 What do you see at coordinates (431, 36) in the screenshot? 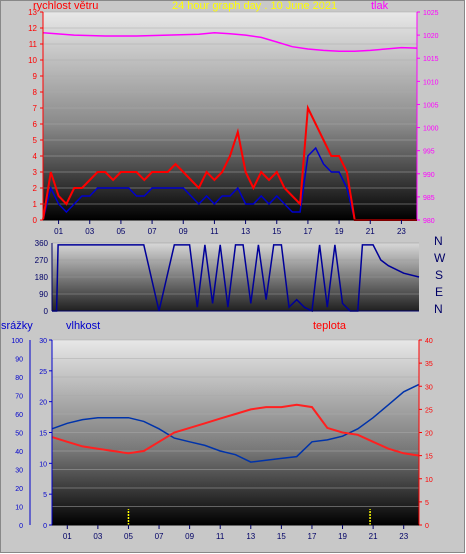
I see `pressure-tick-label: 1020` at bounding box center [431, 36].